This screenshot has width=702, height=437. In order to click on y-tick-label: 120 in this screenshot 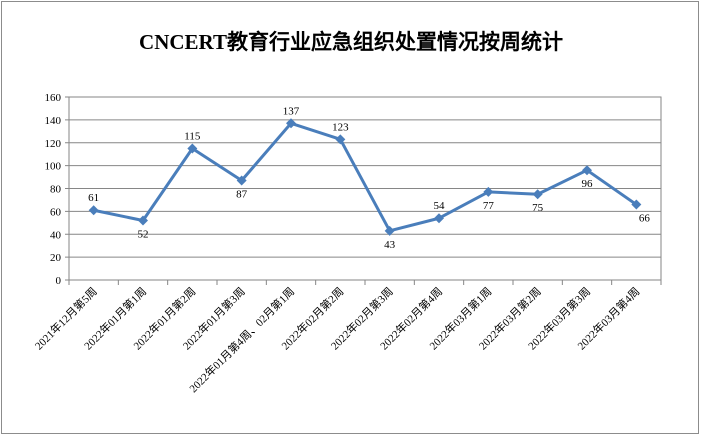, I will do `click(53, 144)`.